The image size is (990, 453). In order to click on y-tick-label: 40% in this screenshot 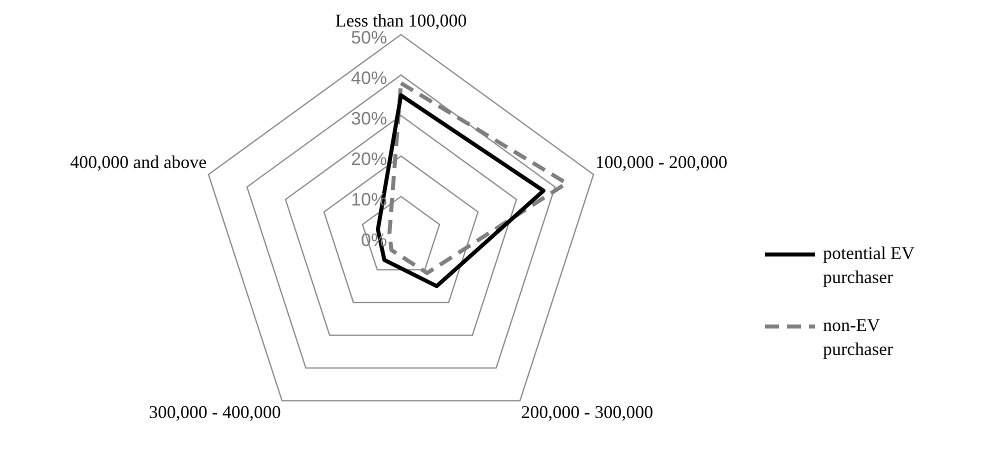, I will do `click(368, 78)`.